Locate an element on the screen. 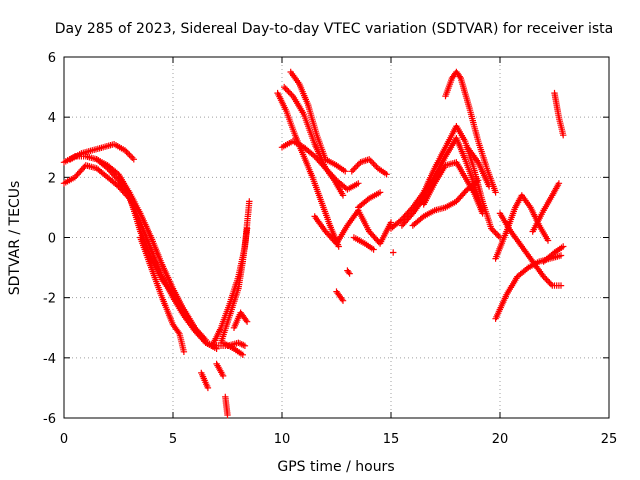 The height and width of the screenshot is (480, 640). y-tick-label: 0 is located at coordinates (52, 239).